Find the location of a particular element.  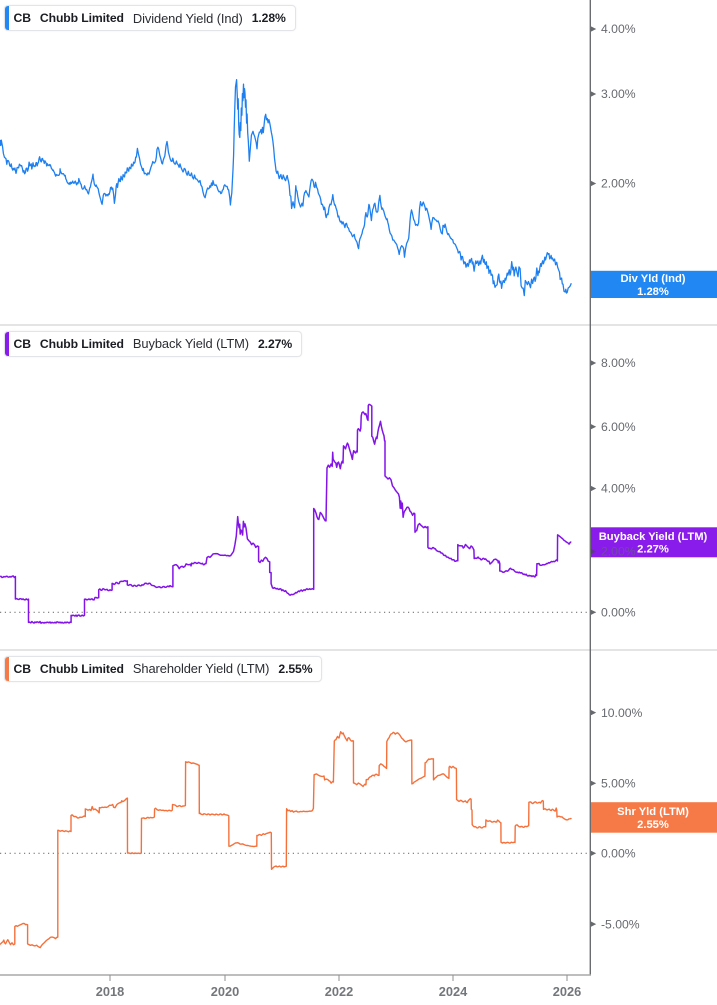

svg-text: 5.00% is located at coordinates (618, 784).